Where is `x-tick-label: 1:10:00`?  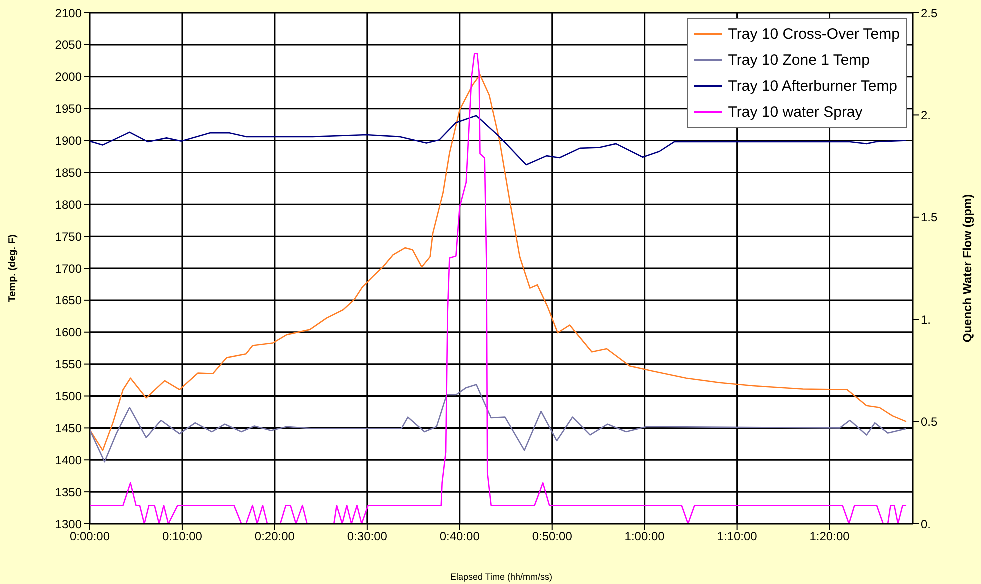 x-tick-label: 1:10:00 is located at coordinates (737, 537).